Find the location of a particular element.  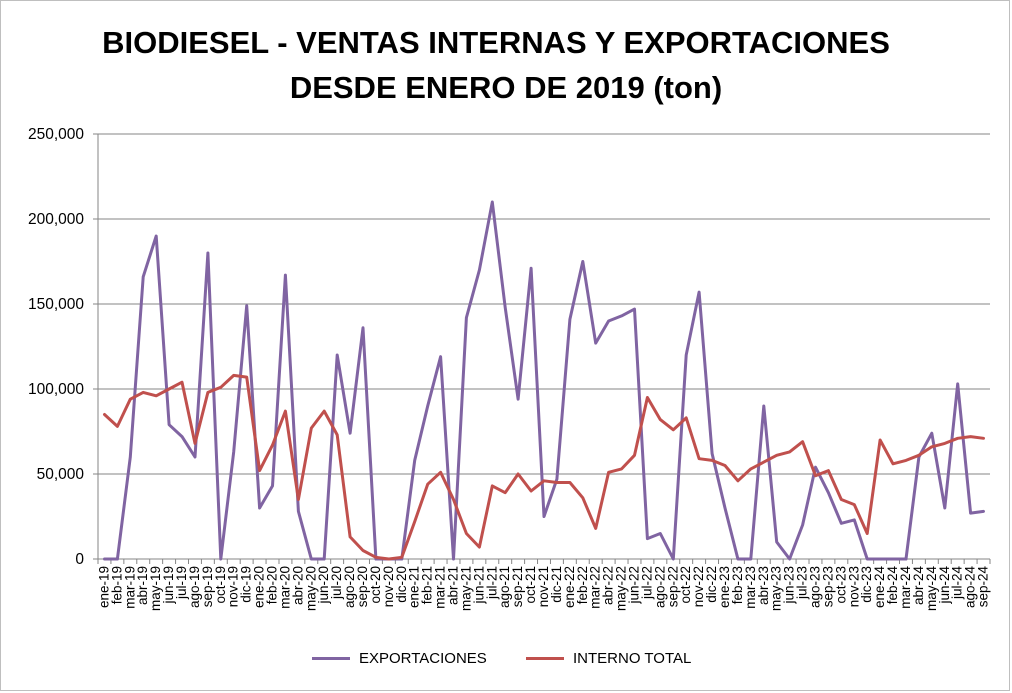

x-tick-label: jun-21 is located at coordinates (478, 585).